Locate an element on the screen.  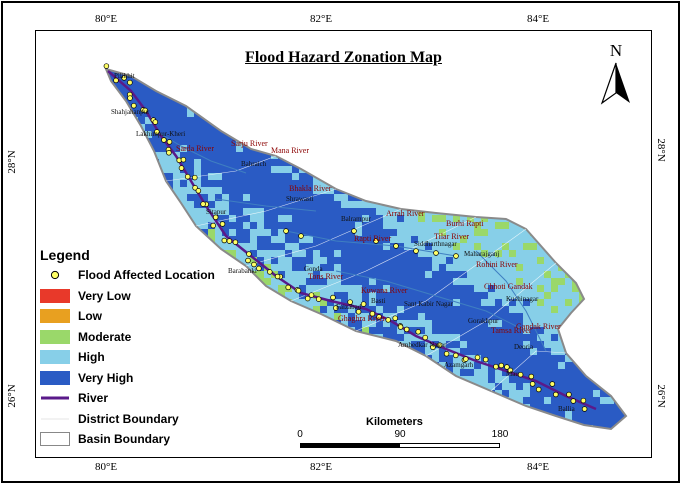
legend-label: Flood Affected Location is located at coordinates (146, 275).